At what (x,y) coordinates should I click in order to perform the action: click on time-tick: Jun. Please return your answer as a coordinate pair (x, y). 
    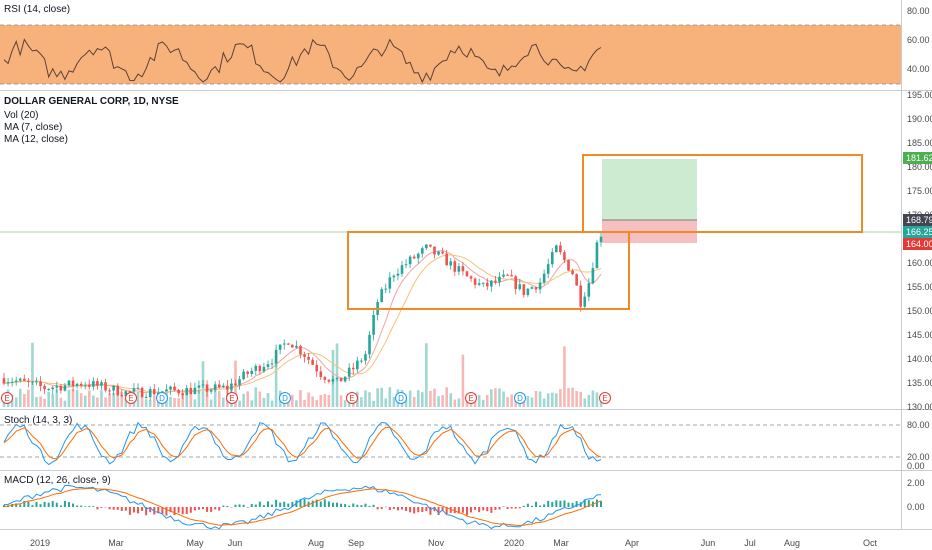
    Looking at the image, I should click on (235, 543).